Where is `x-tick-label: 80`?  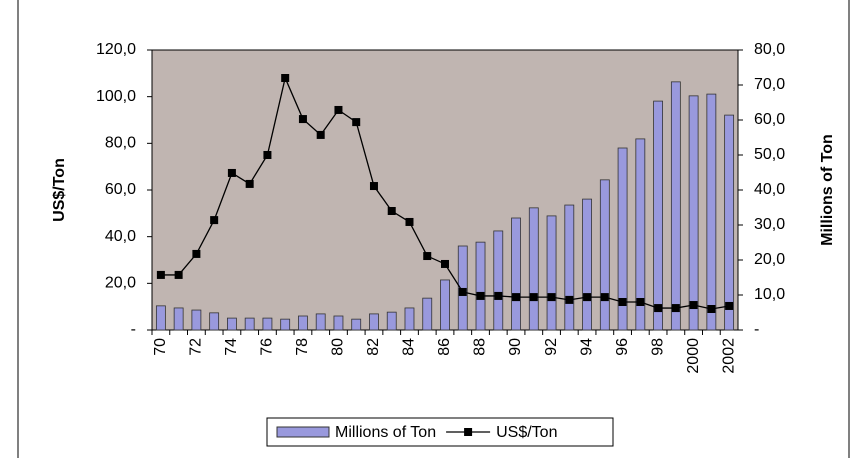 x-tick-label: 80 is located at coordinates (338, 347).